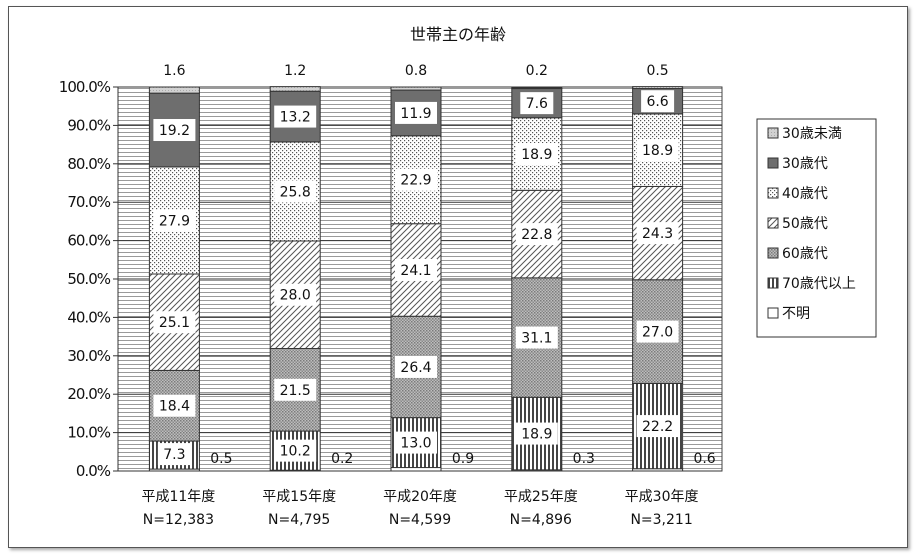  I want to click on data-label: 0.6, so click(704, 459).